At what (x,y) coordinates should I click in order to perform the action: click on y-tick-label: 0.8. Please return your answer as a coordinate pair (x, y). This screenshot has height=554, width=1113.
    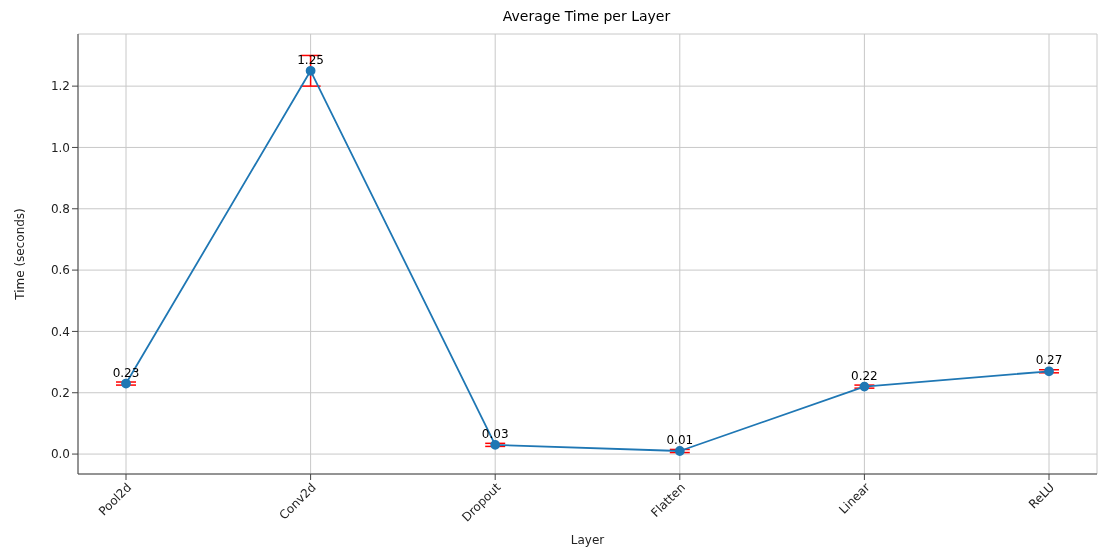
    Looking at the image, I should click on (60, 209).